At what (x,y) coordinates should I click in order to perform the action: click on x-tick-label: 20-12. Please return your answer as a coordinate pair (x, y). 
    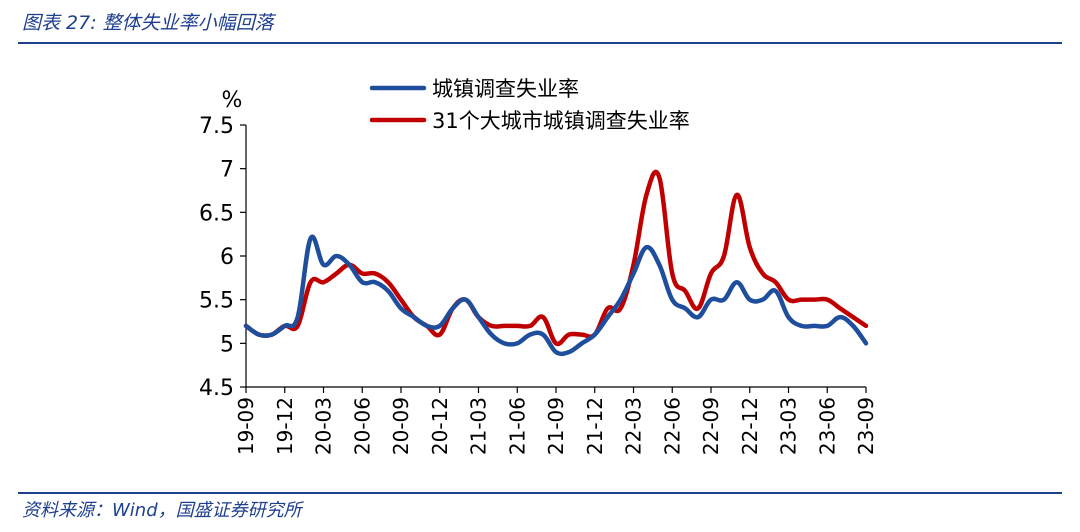
    Looking at the image, I should click on (440, 426).